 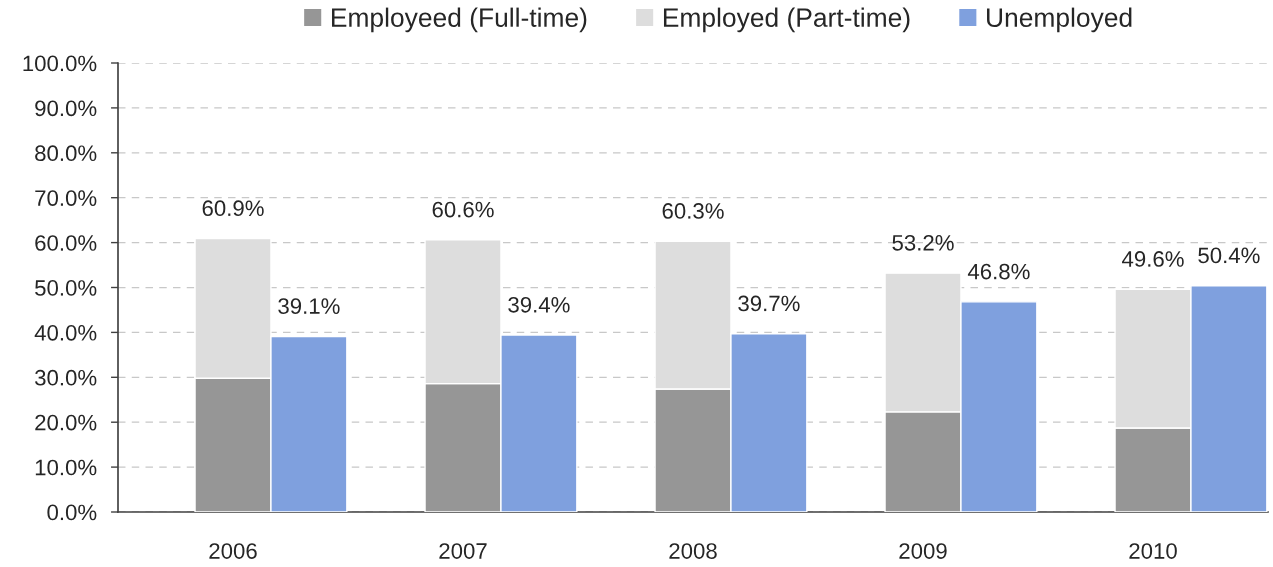 What do you see at coordinates (1153, 551) in the screenshot?
I see `x-tick-label: 2010` at bounding box center [1153, 551].